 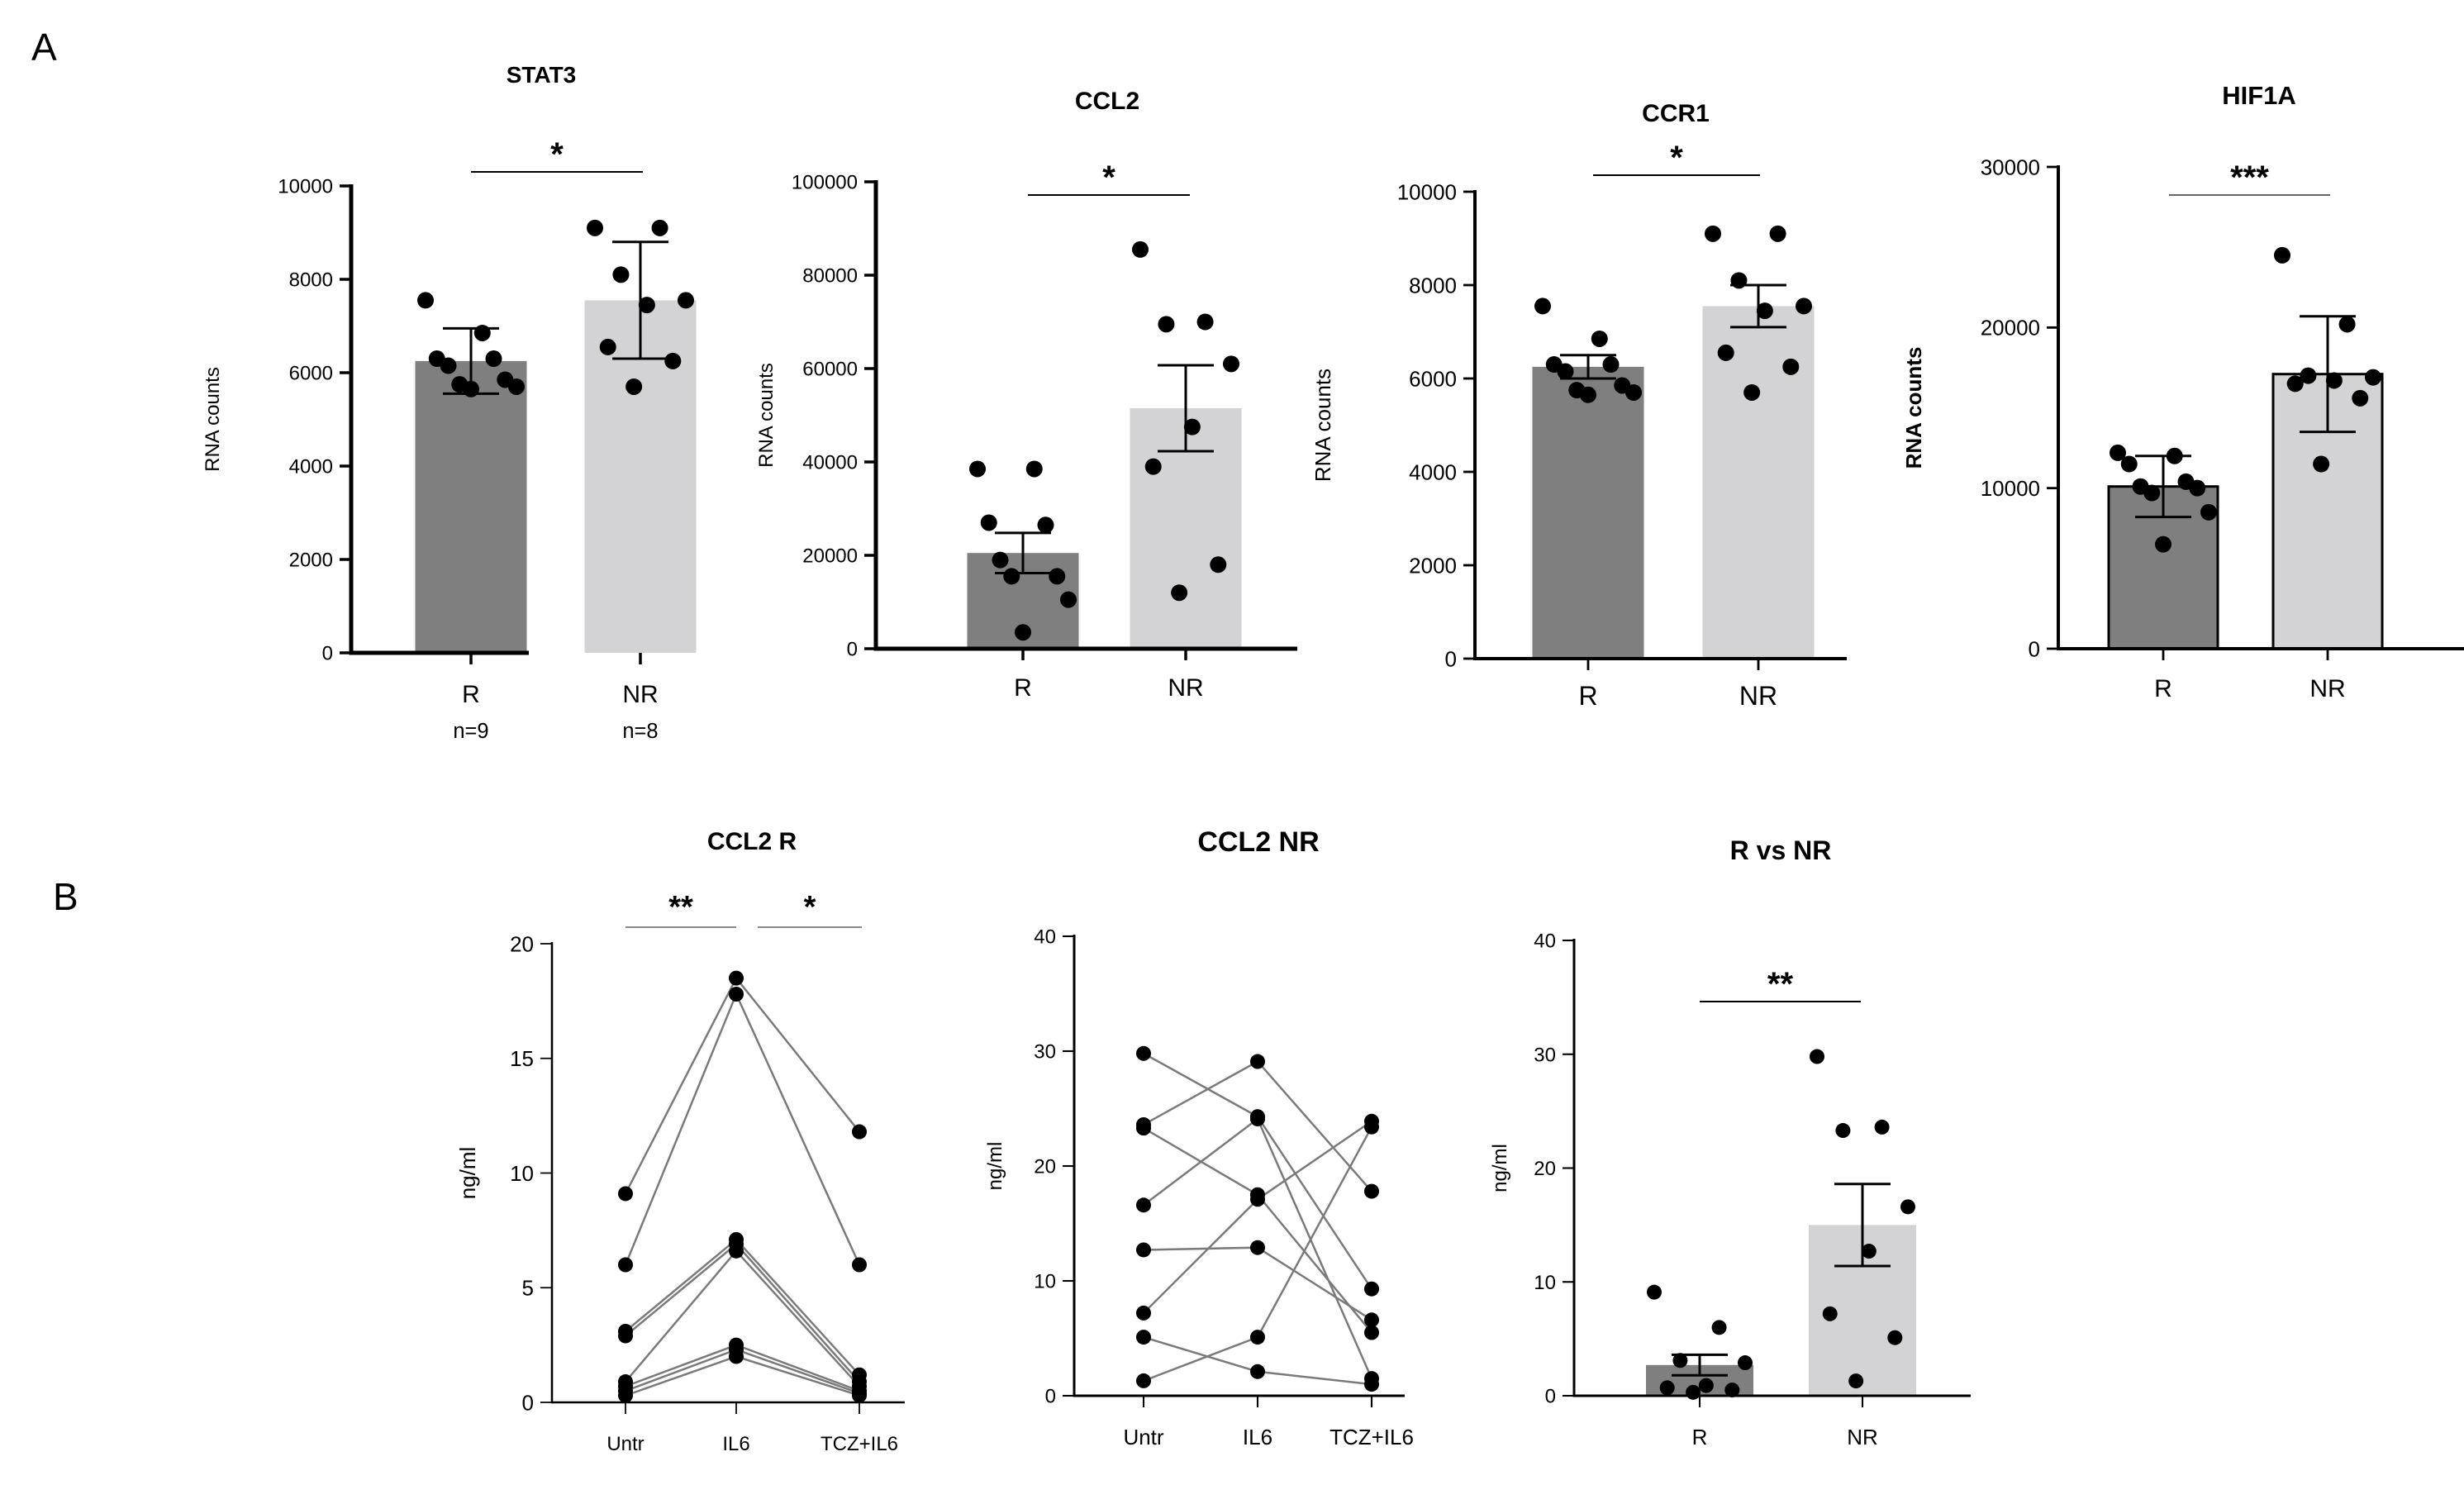 I want to click on y-tick-label: 30000, so click(x=2011, y=167).